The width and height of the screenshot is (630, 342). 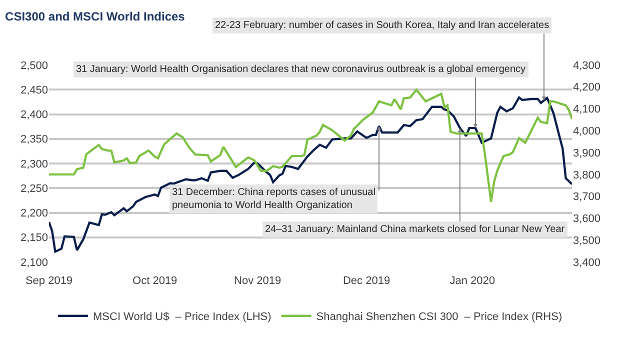 What do you see at coordinates (34, 66) in the screenshot?
I see `y-tick-label: 2,500` at bounding box center [34, 66].